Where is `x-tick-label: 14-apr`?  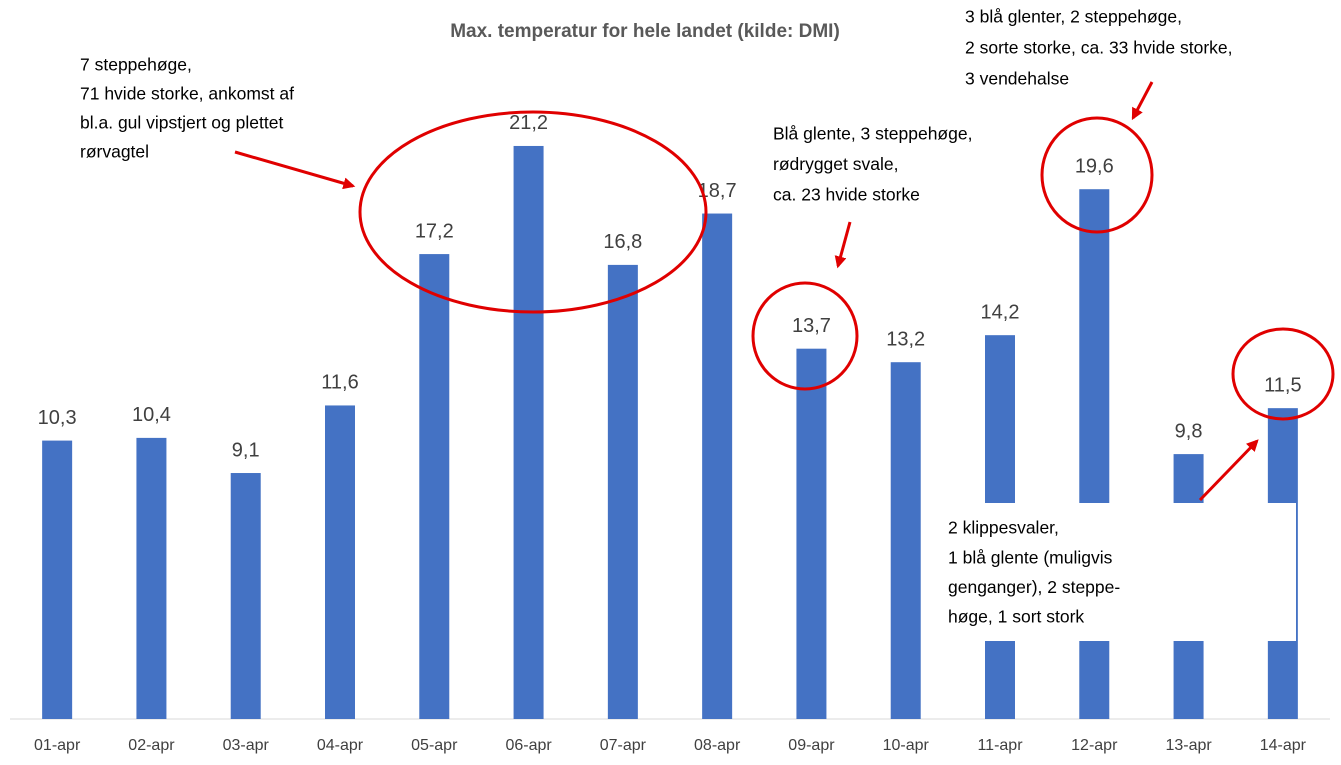
x-tick-label: 14-apr is located at coordinates (1283, 745).